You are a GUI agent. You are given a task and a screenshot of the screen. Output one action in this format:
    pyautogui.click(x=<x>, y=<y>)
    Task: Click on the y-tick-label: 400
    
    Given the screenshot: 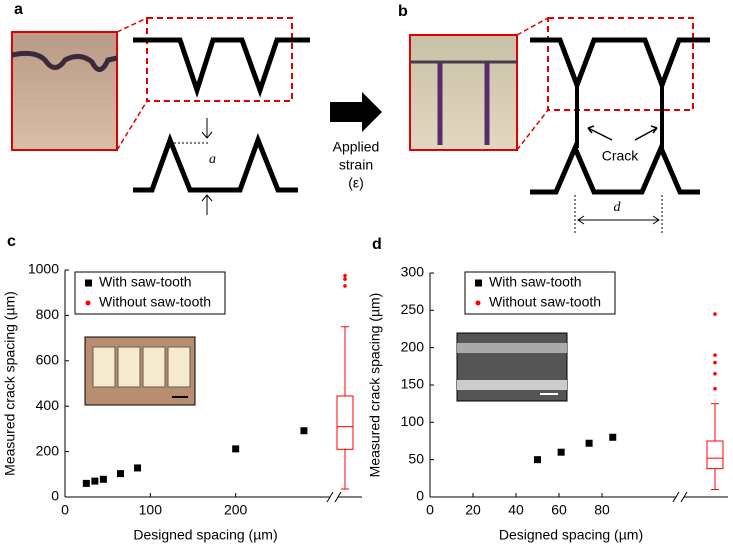 What is the action you would take?
    pyautogui.click(x=48, y=405)
    